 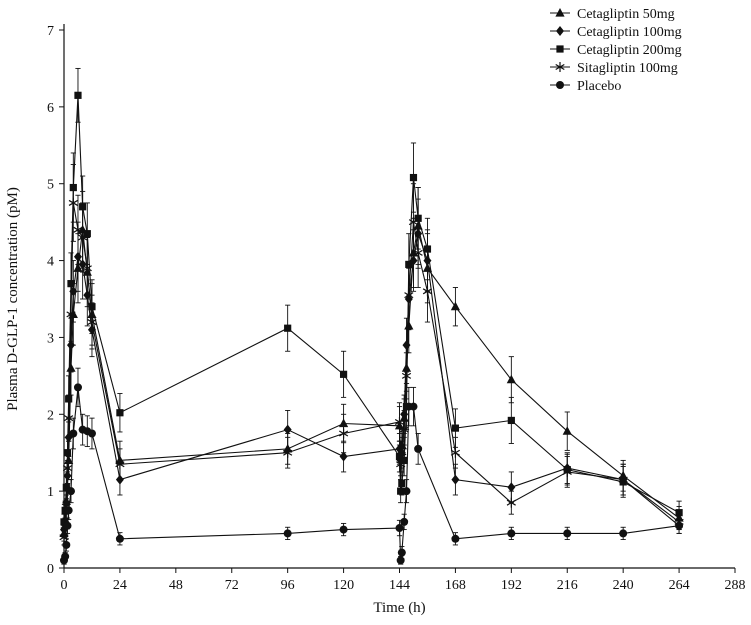 I want to click on x-axis-label: Time (h), so click(x=399, y=608).